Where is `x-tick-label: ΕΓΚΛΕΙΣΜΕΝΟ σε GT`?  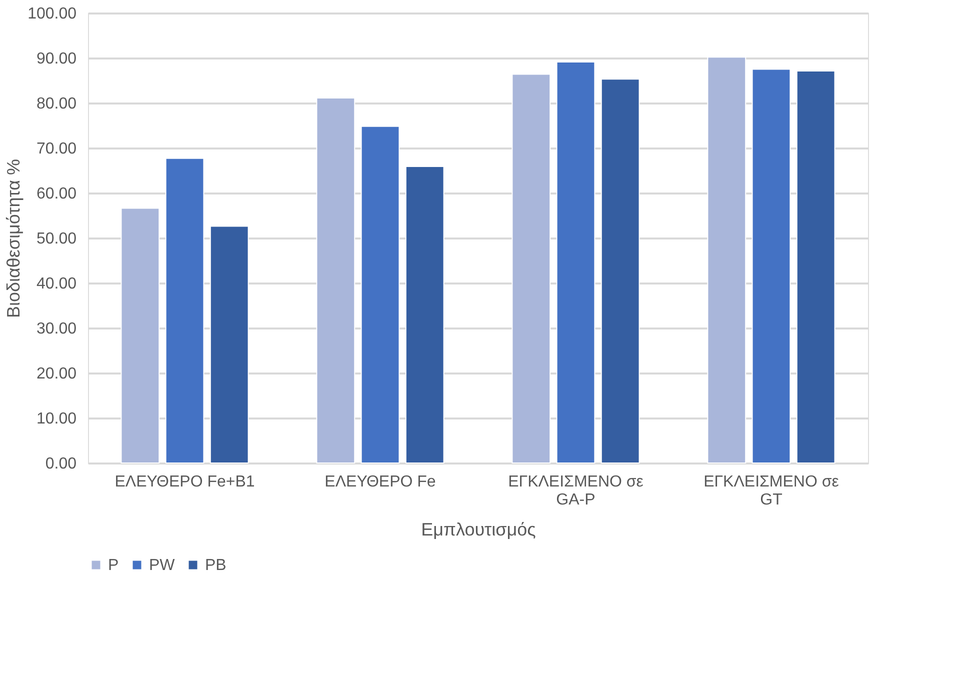 x-tick-label: ΕΓΚΛΕΙΣΜΕΝΟ σε GT is located at coordinates (771, 491).